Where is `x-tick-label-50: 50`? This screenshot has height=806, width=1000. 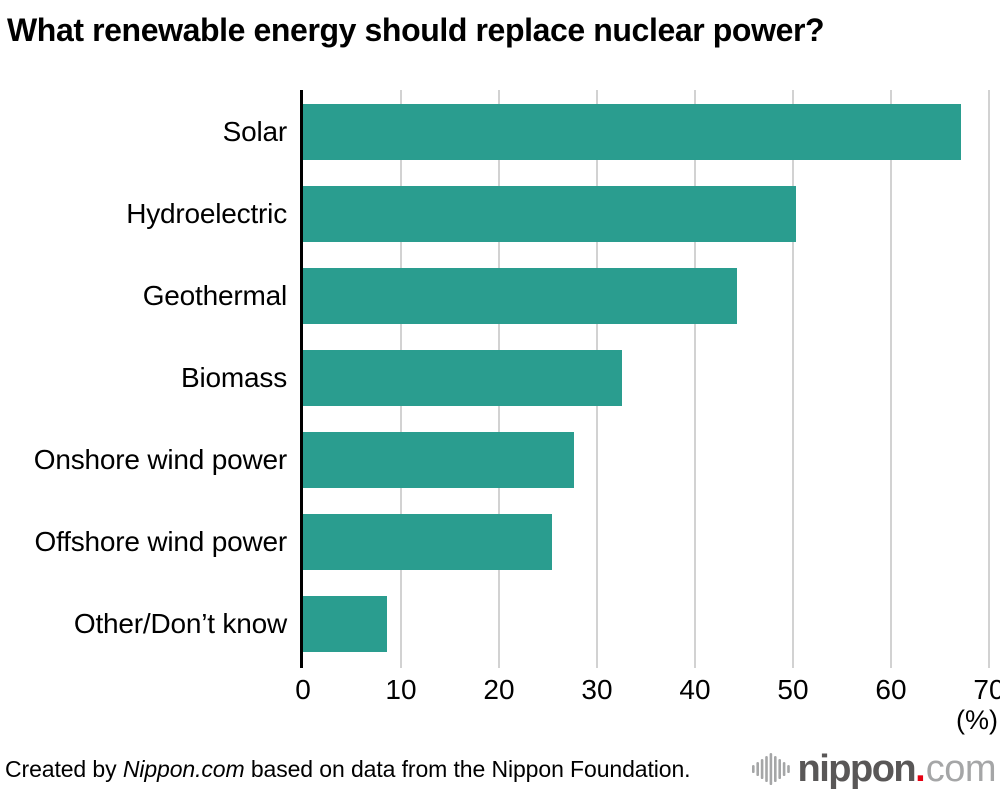 x-tick-label-50: 50 is located at coordinates (793, 689).